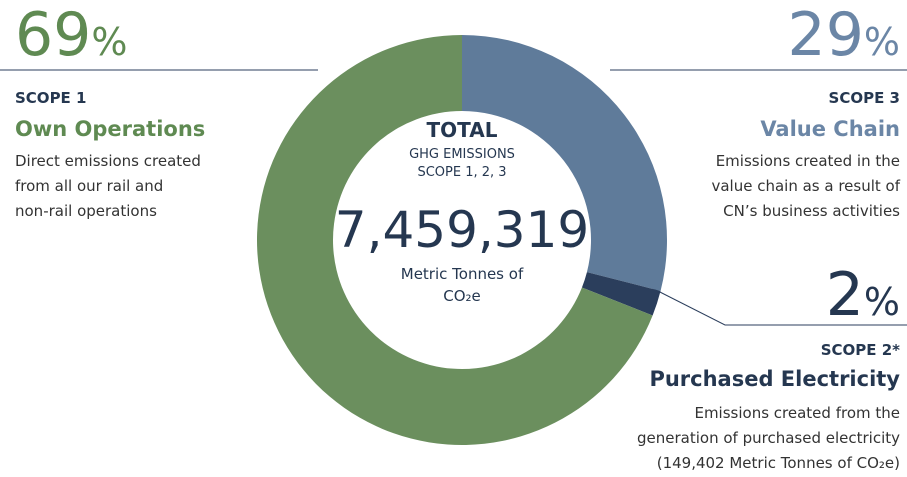  I want to click on value-label: 2%, so click(863, 295).